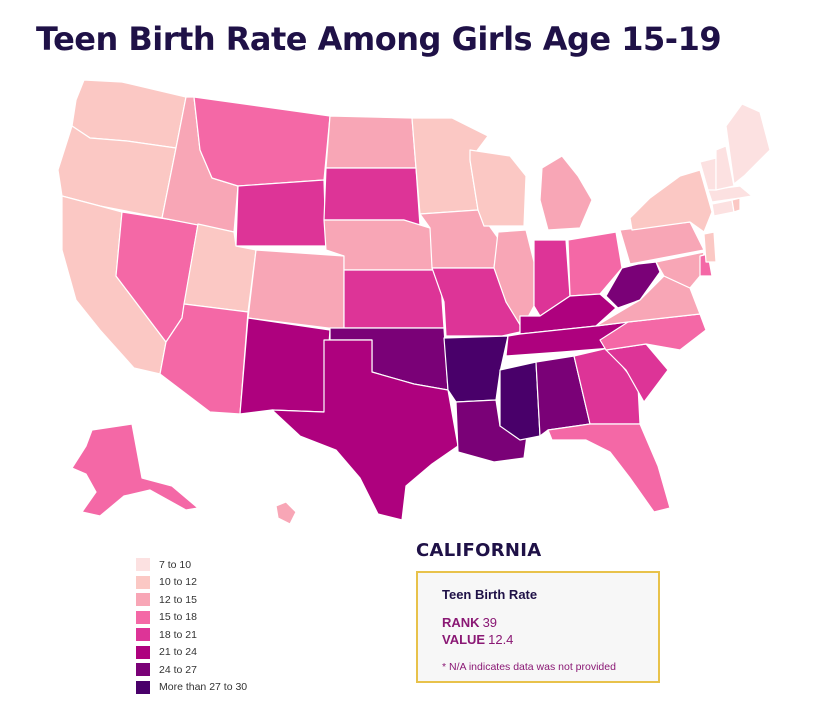 Image resolution: width=832 pixels, height=704 pixels. Describe the element at coordinates (501, 639) in the screenshot. I see `rate-value: 12.4` at that location.